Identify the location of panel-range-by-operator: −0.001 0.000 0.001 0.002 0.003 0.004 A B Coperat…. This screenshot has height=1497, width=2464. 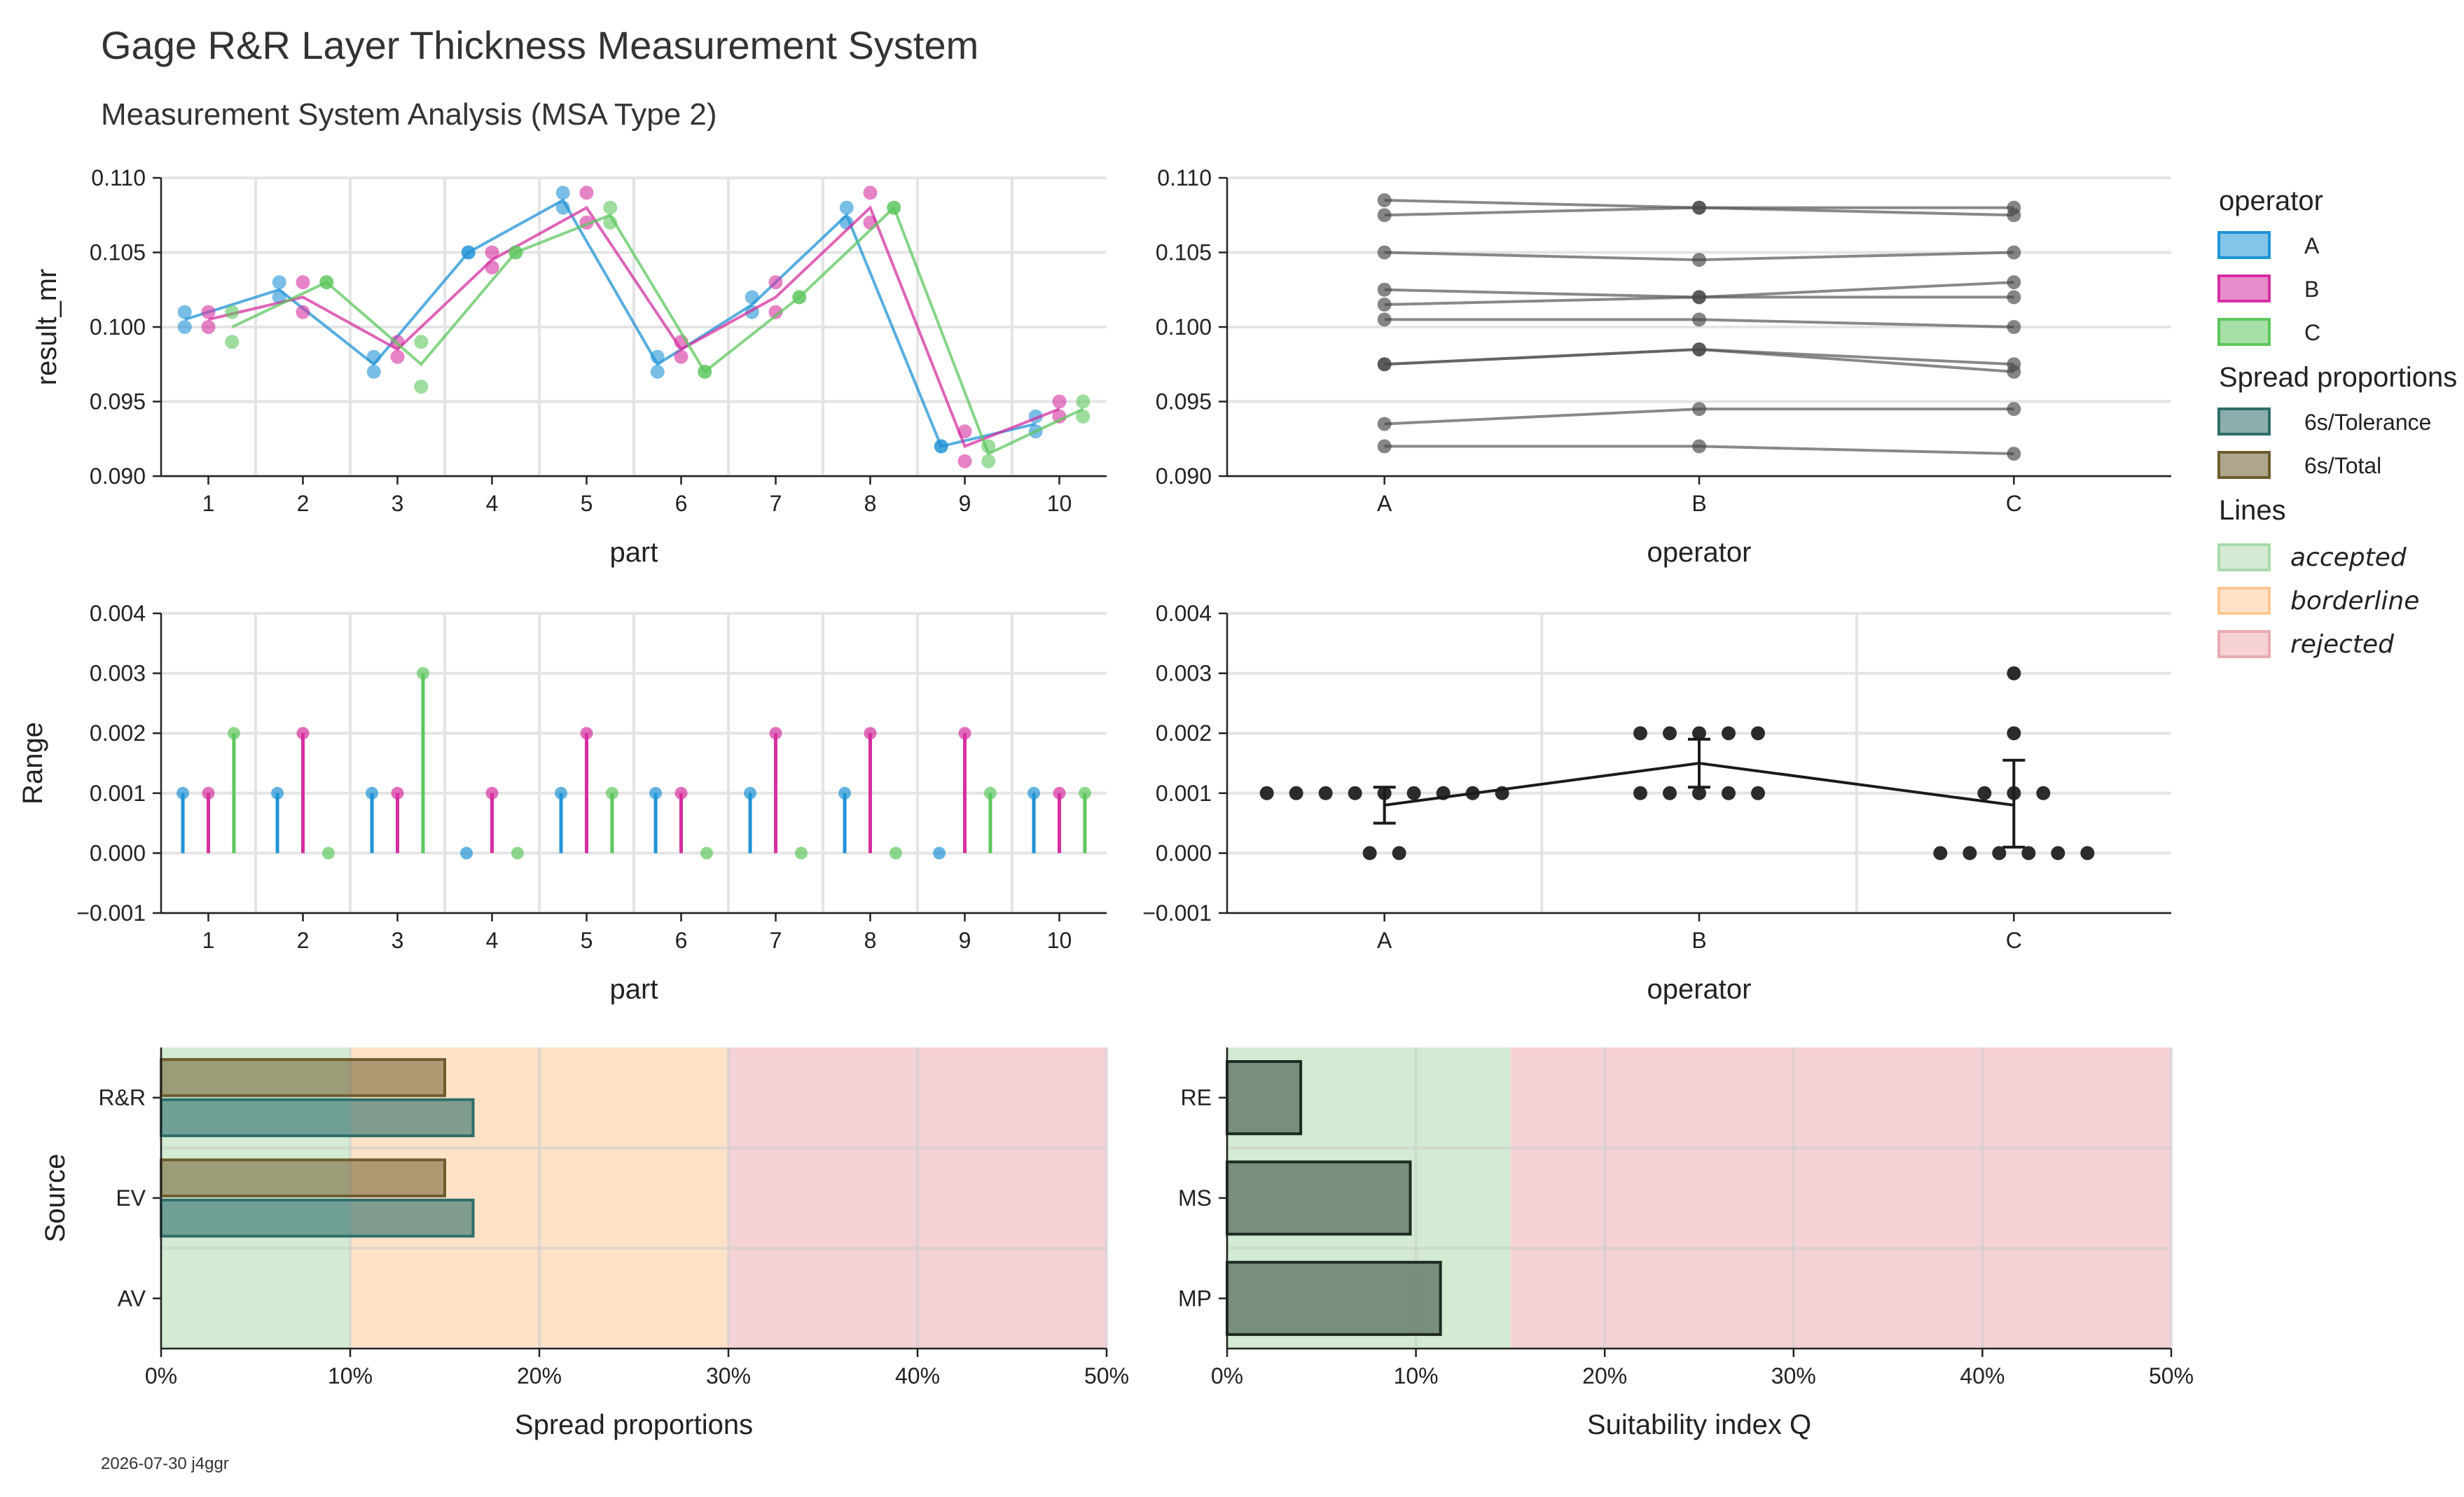
(1656, 803).